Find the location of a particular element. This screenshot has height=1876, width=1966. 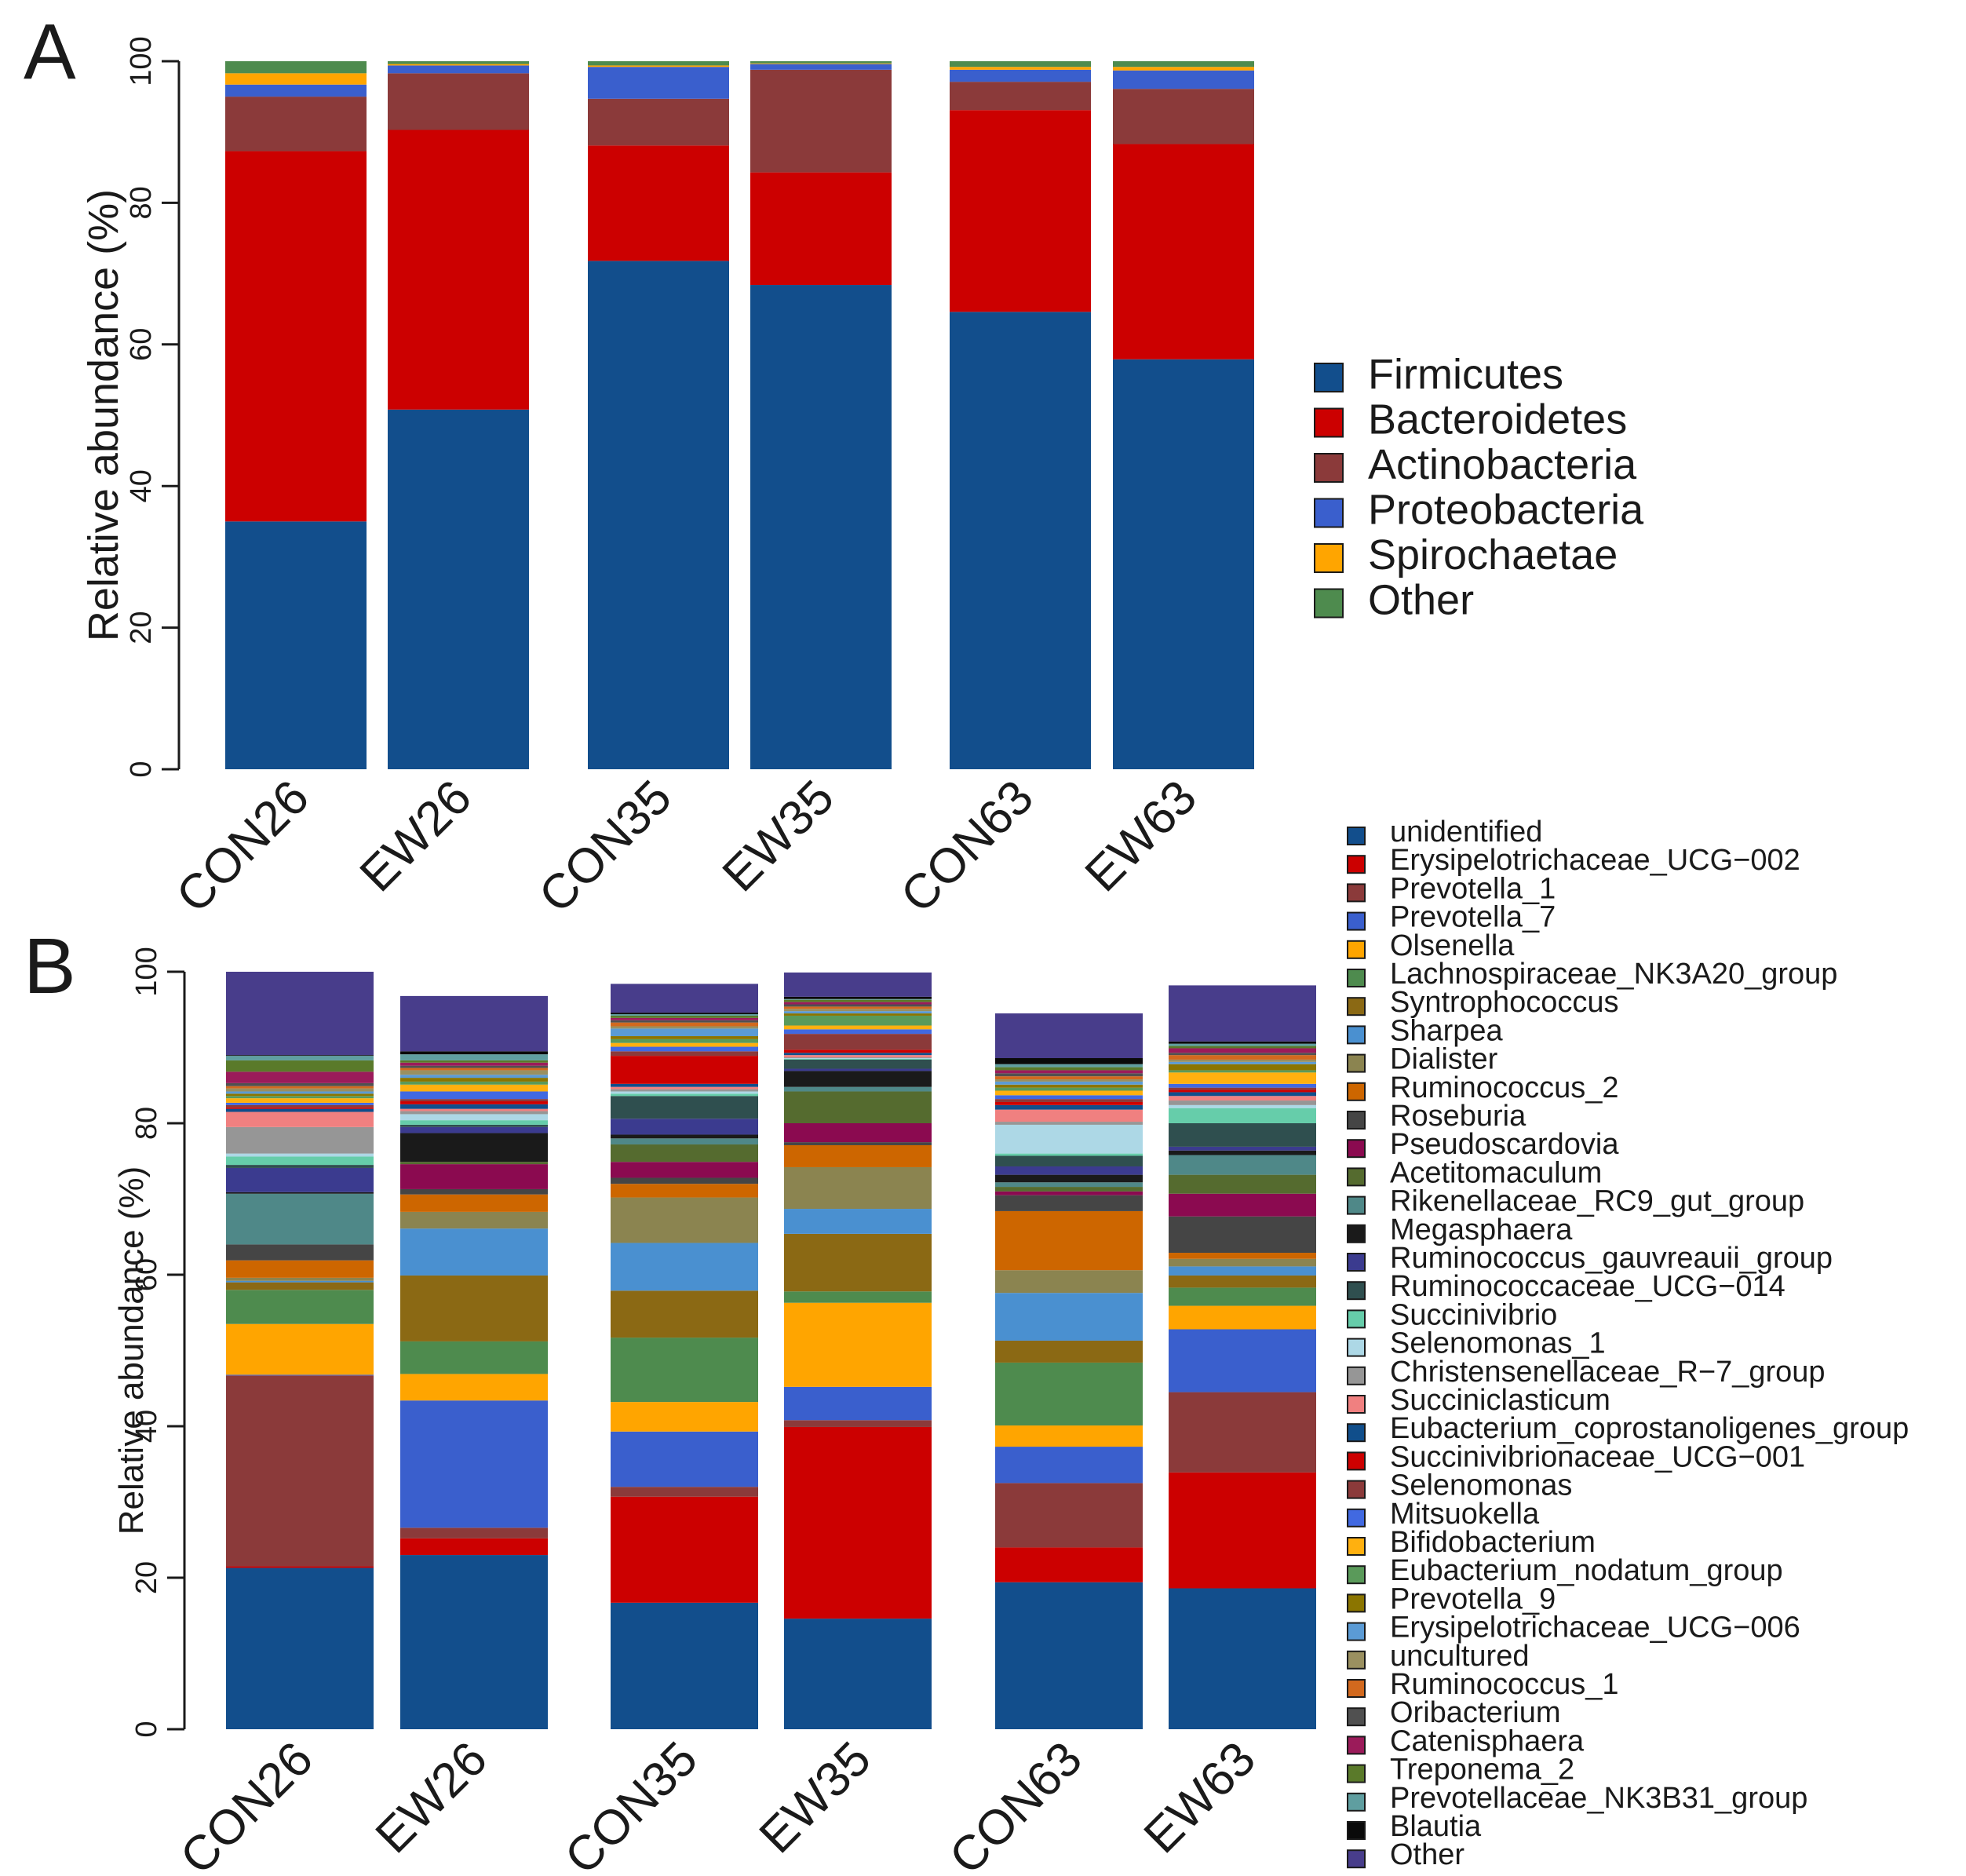

bar-segment-con63-bacteroidetes is located at coordinates (1020, 211).